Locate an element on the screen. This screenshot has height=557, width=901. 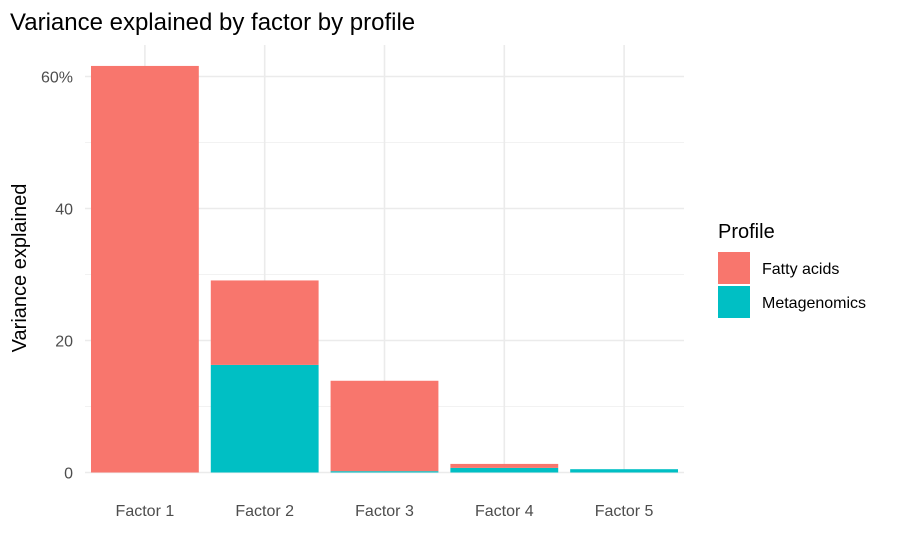
legend: Profile Fatty acids Metagenomics is located at coordinates (792, 269).